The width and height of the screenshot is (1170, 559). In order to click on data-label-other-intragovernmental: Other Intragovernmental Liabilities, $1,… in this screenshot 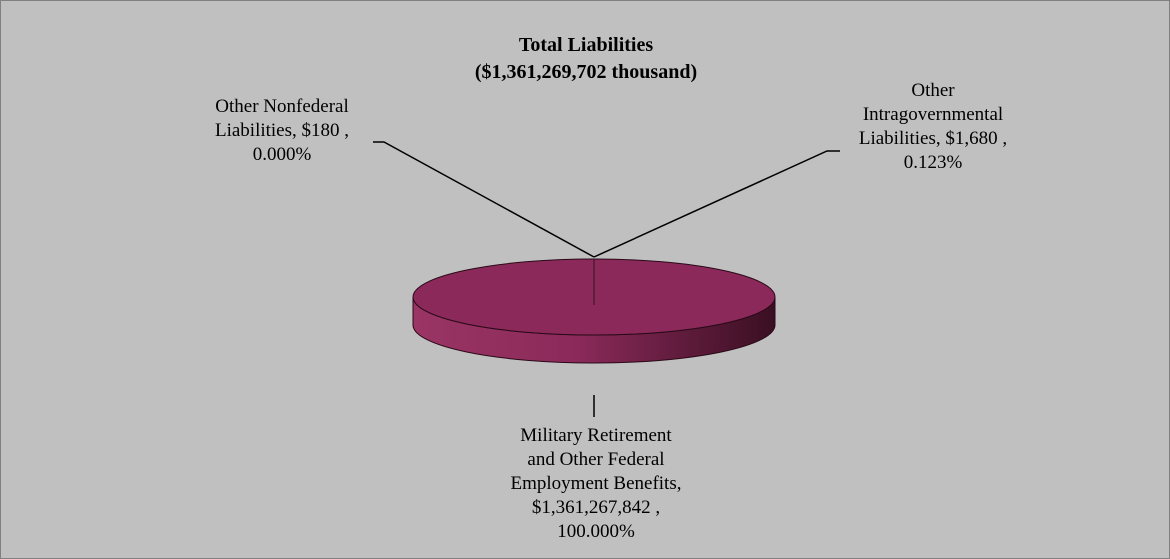, I will do `click(933, 126)`.